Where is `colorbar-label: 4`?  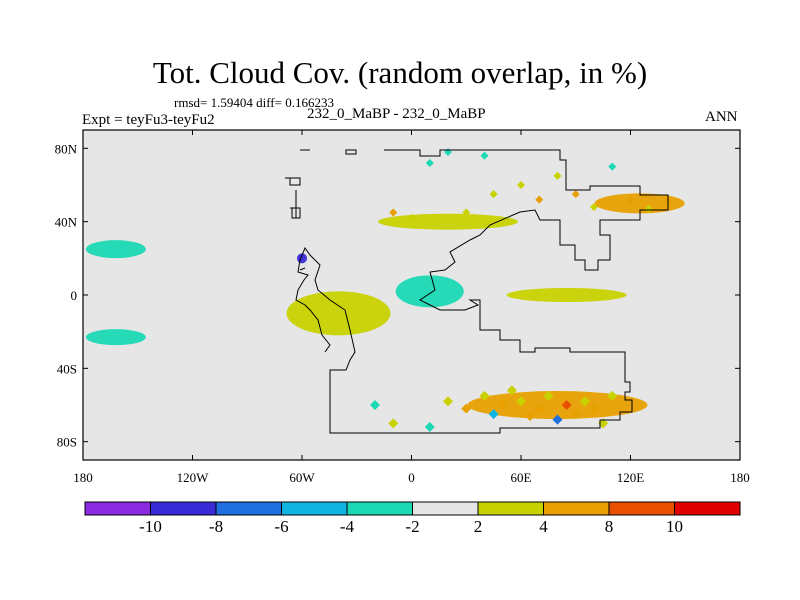
colorbar-label: 4 is located at coordinates (543, 526).